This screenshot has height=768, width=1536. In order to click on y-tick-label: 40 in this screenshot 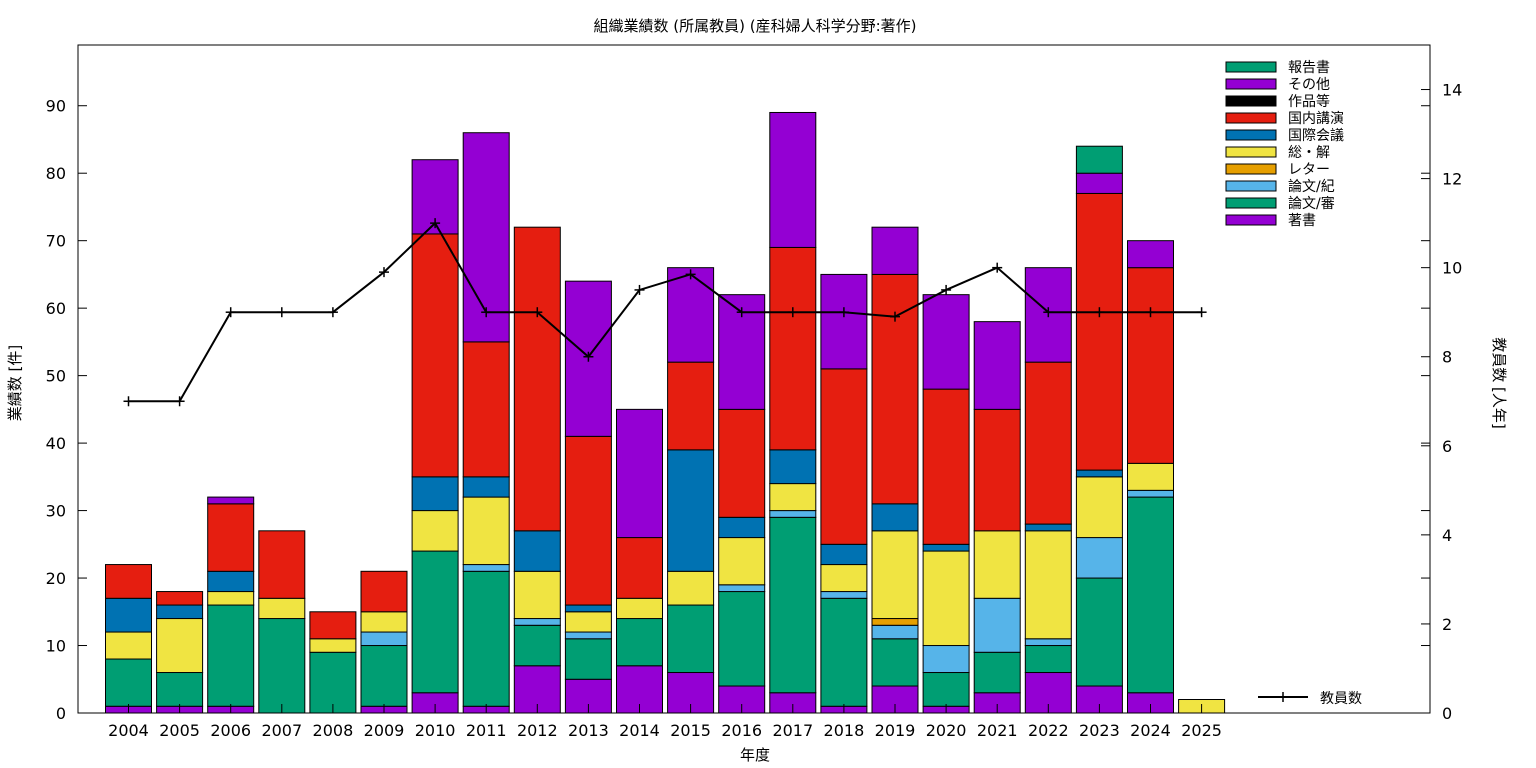, I will do `click(56, 443)`.